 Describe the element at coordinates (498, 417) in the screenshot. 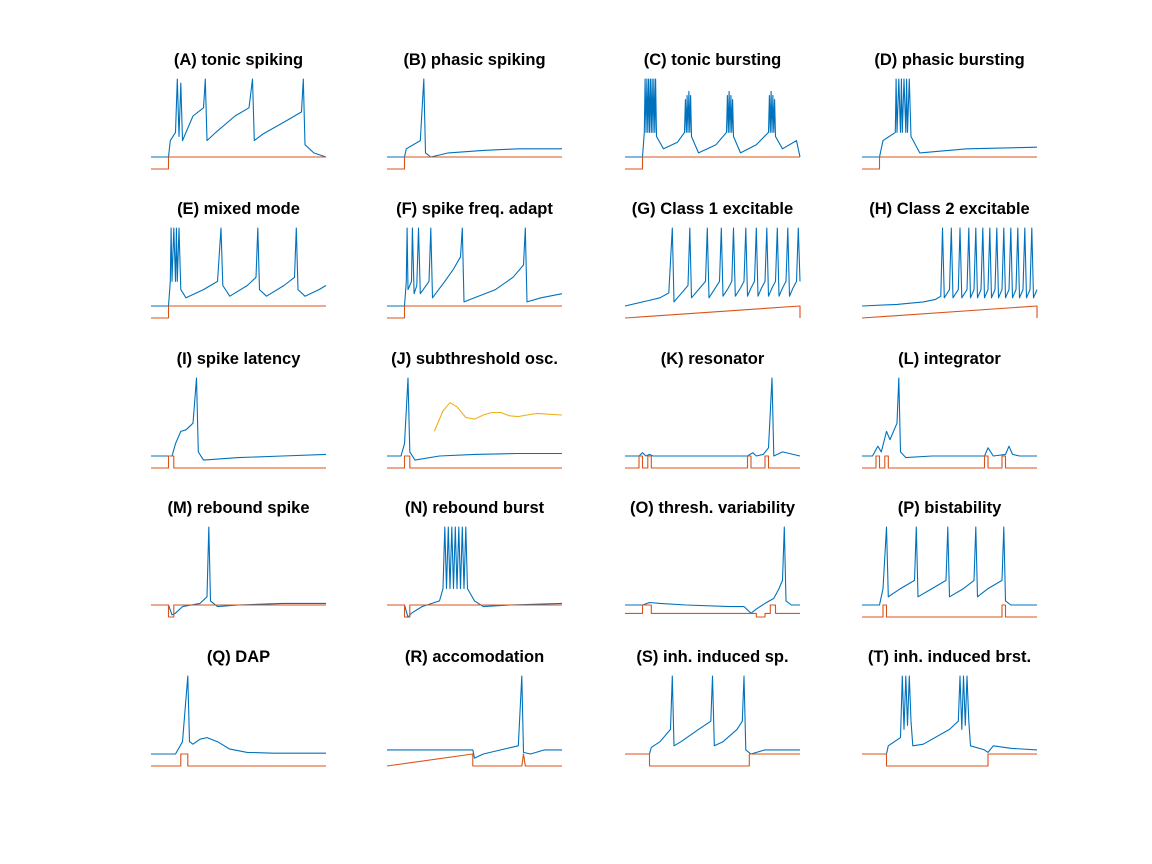

I see `overlay-trace` at that location.